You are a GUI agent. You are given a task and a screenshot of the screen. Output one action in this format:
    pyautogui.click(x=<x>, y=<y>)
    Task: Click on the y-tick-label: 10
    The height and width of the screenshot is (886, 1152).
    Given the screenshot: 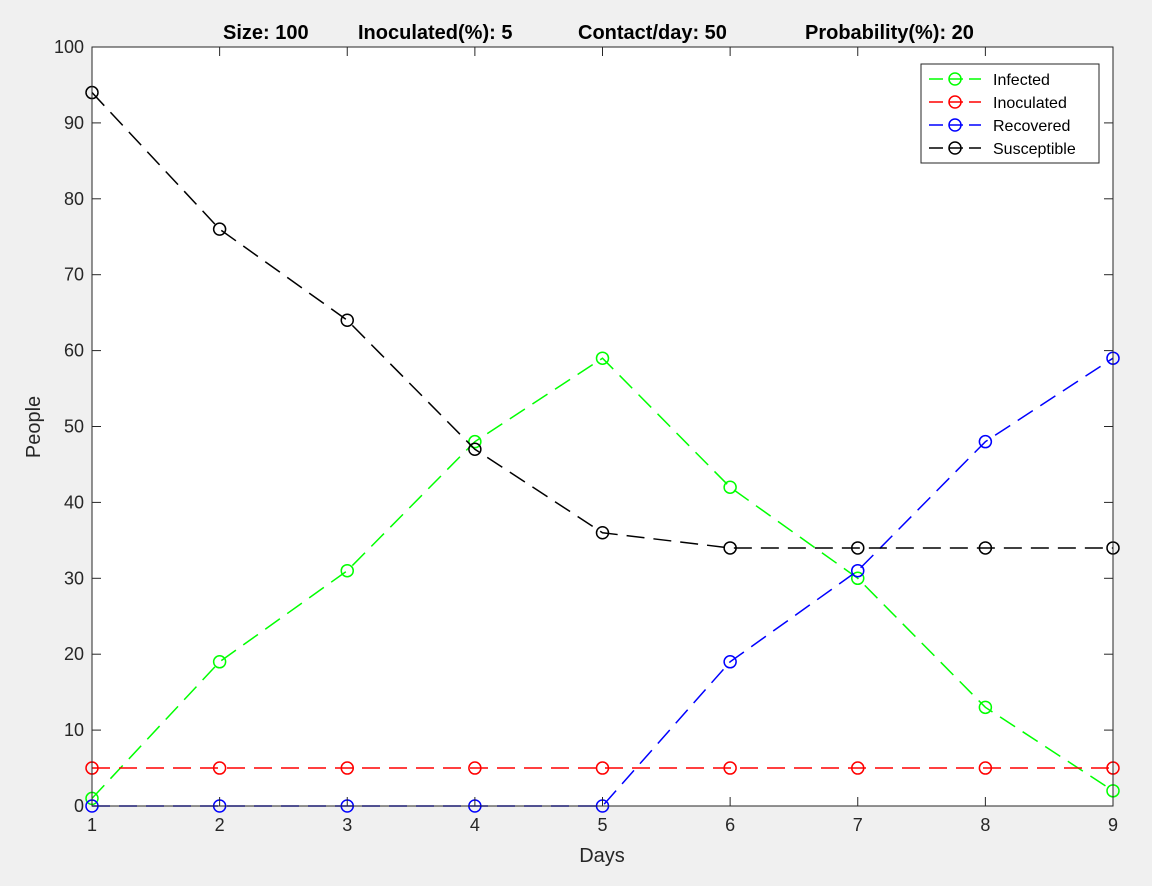 What is the action you would take?
    pyautogui.click(x=74, y=730)
    